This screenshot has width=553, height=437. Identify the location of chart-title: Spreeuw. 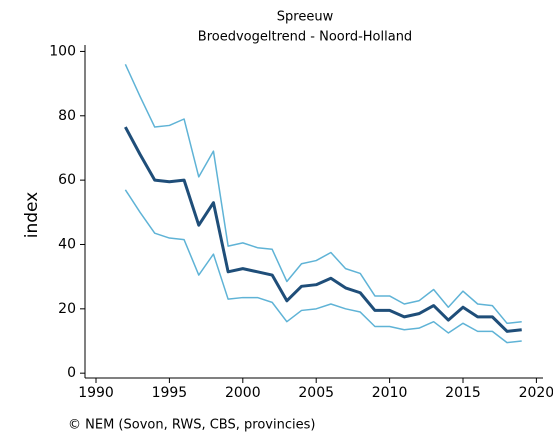
(305, 17).